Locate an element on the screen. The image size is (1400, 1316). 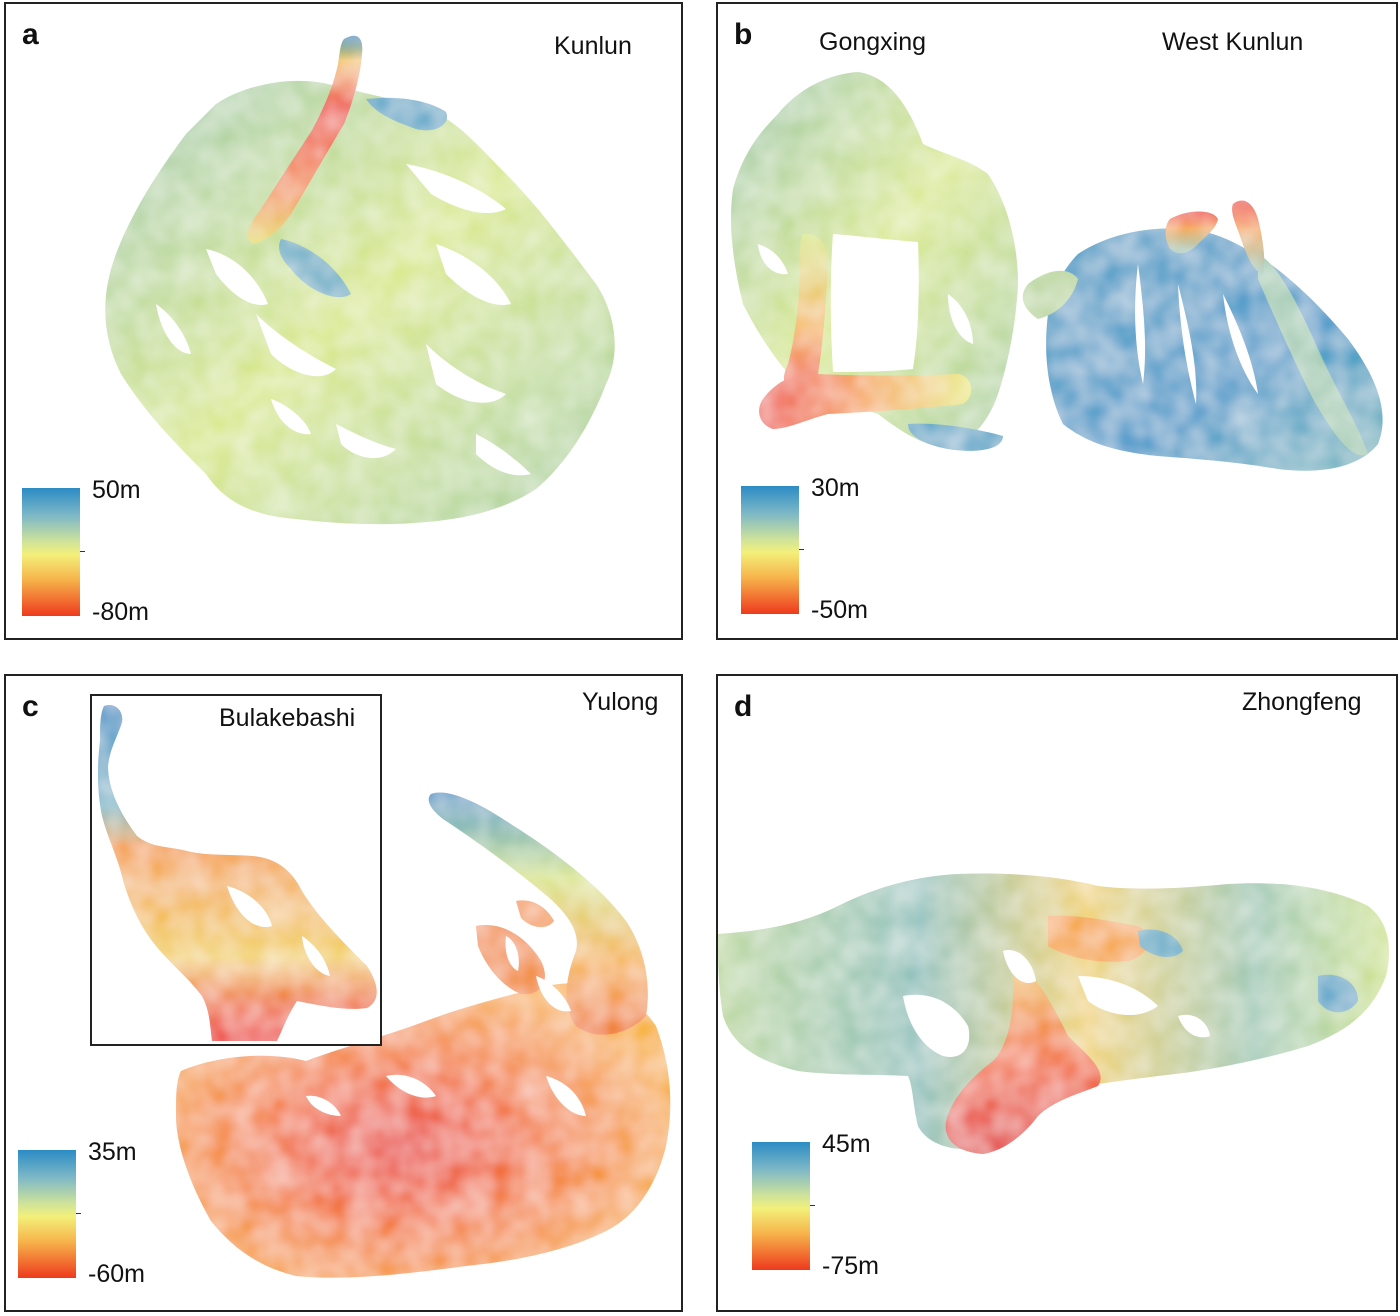
westkunlun-red-tip-right is located at coordinates (1248, 237).